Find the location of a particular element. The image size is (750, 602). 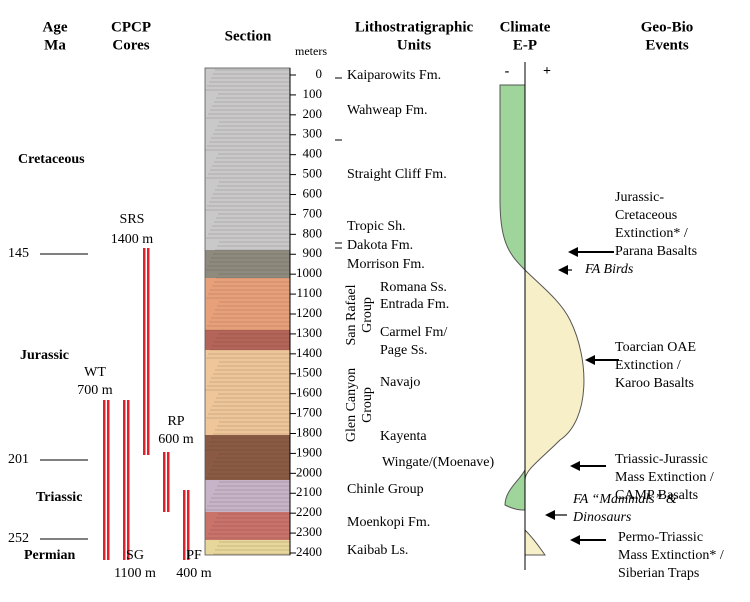

climate-dry is located at coordinates (554, 374).